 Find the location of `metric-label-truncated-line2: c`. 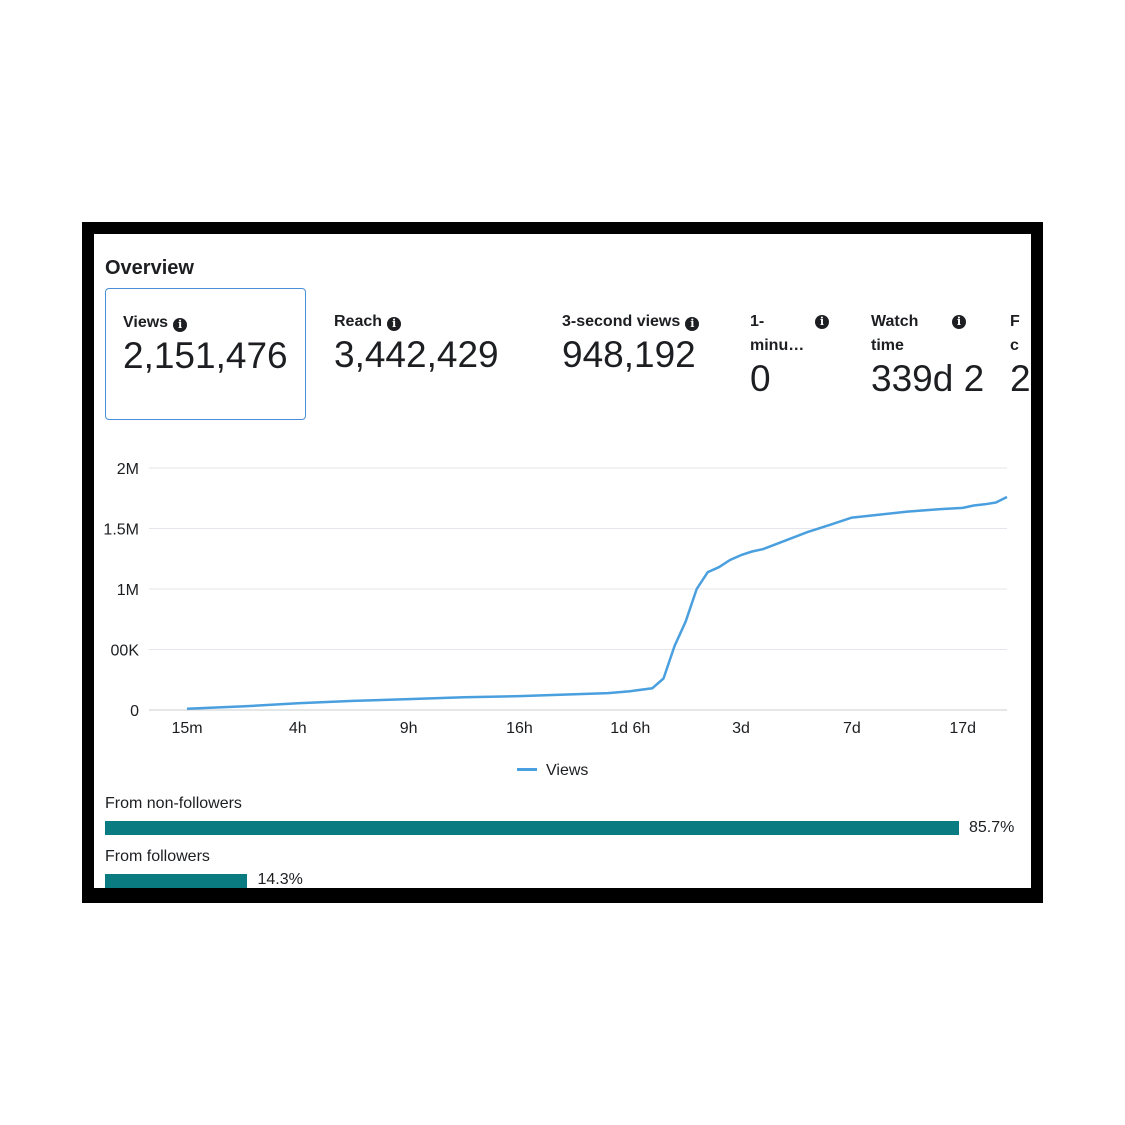

metric-label-truncated-line2: c is located at coordinates (1014, 345).